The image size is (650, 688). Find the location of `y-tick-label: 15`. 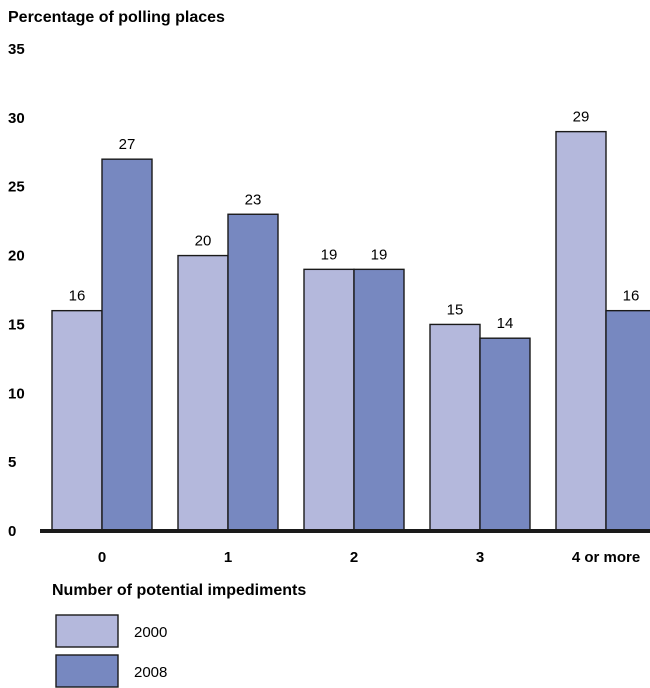

y-tick-label: 15 is located at coordinates (16, 324).